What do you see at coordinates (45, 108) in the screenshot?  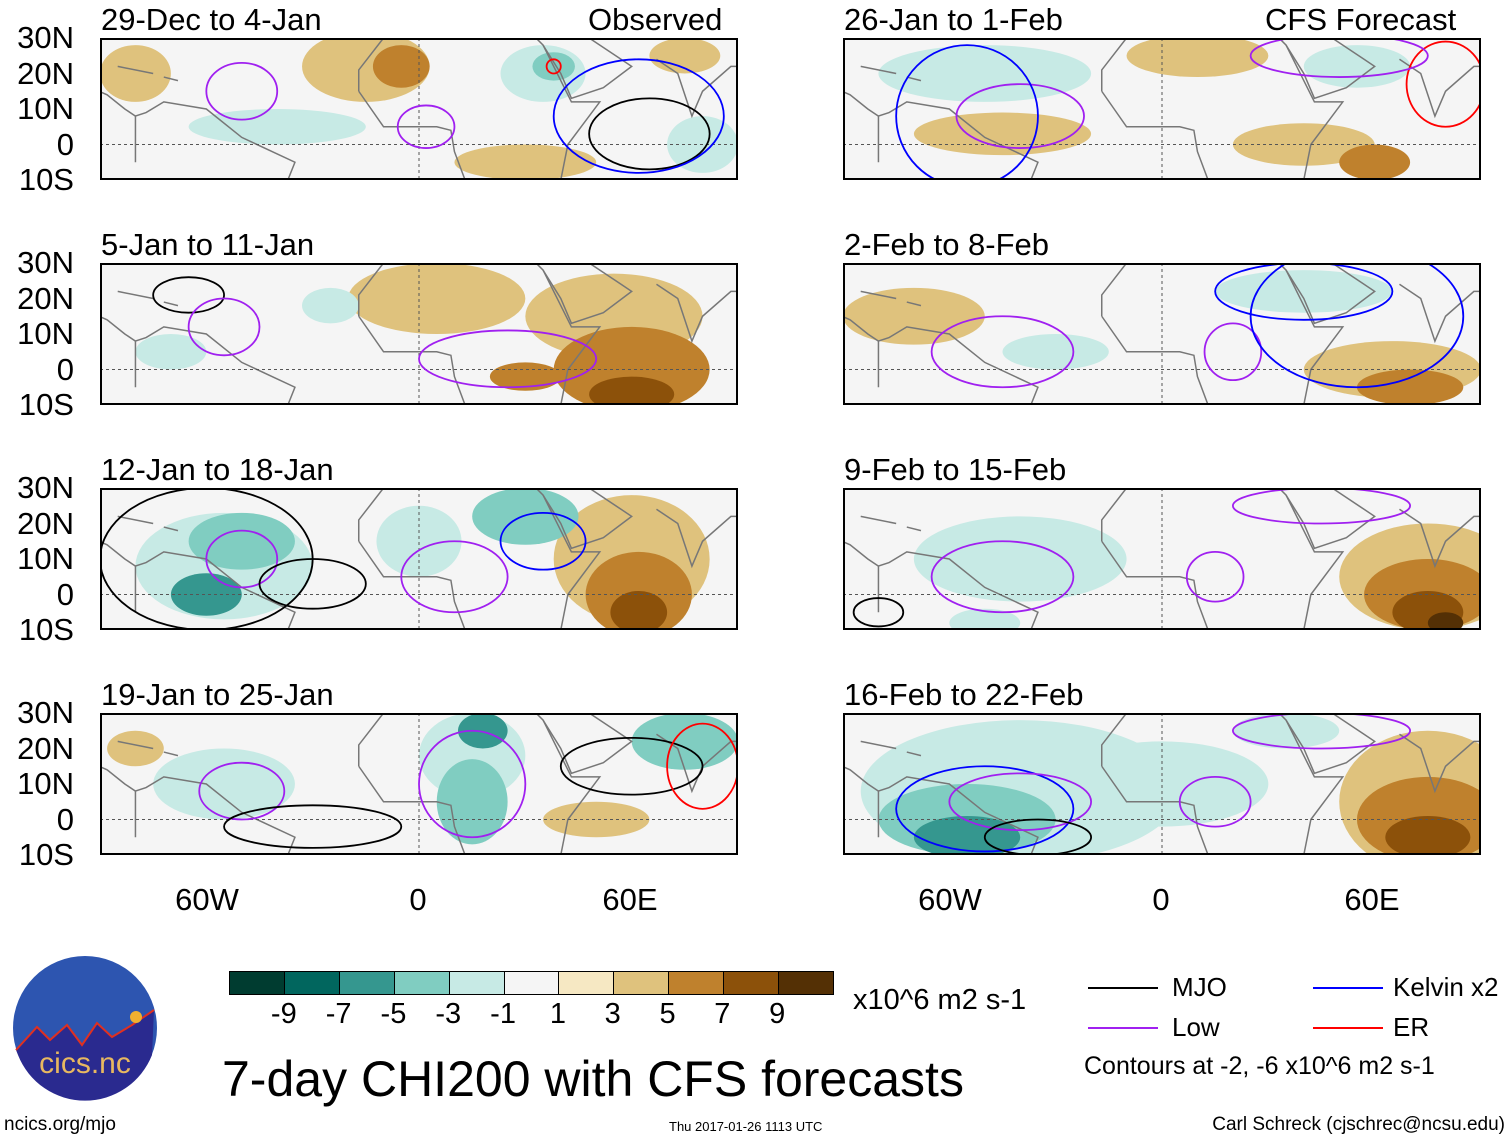 I see `y-tick: 10N` at bounding box center [45, 108].